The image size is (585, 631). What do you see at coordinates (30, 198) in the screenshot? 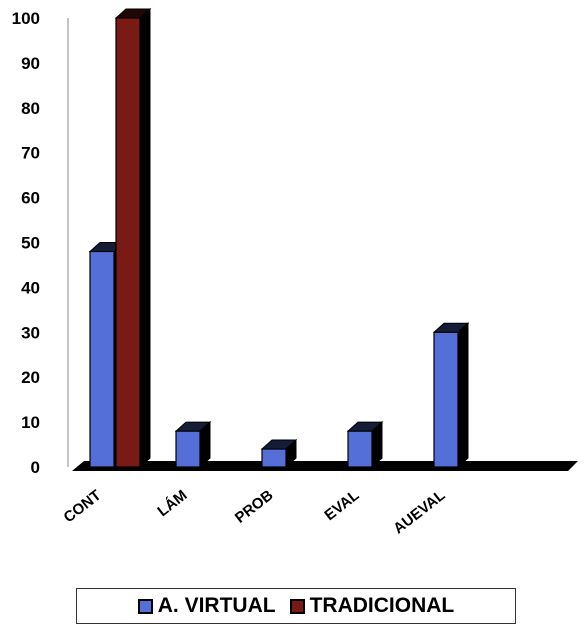
I see `y-tick-label: 60` at bounding box center [30, 198].